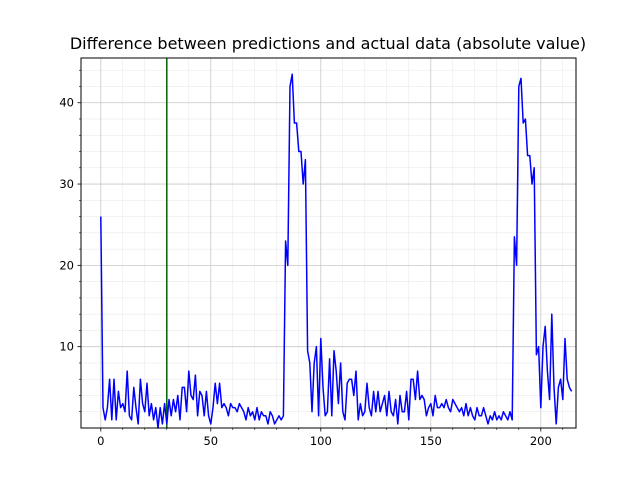 This screenshot has height=480, width=640. I want to click on y-tick-label: 30, so click(66, 184).